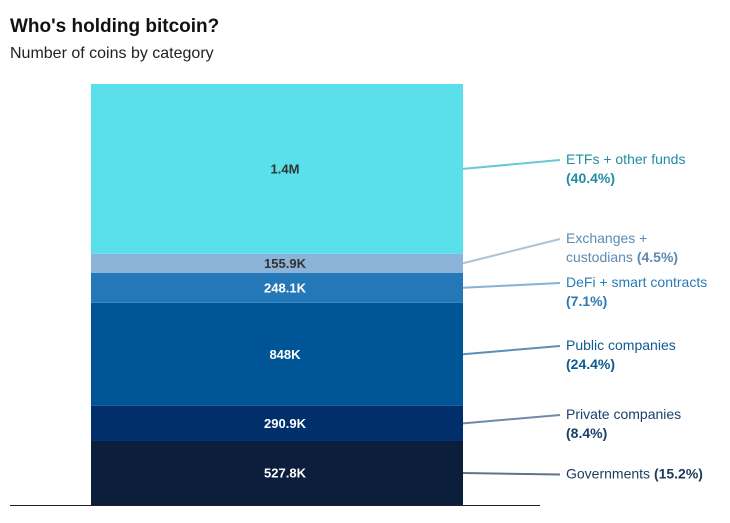 This screenshot has height=523, width=730. I want to click on value-label-defi-smart-contracts: 248.1K, so click(285, 287).